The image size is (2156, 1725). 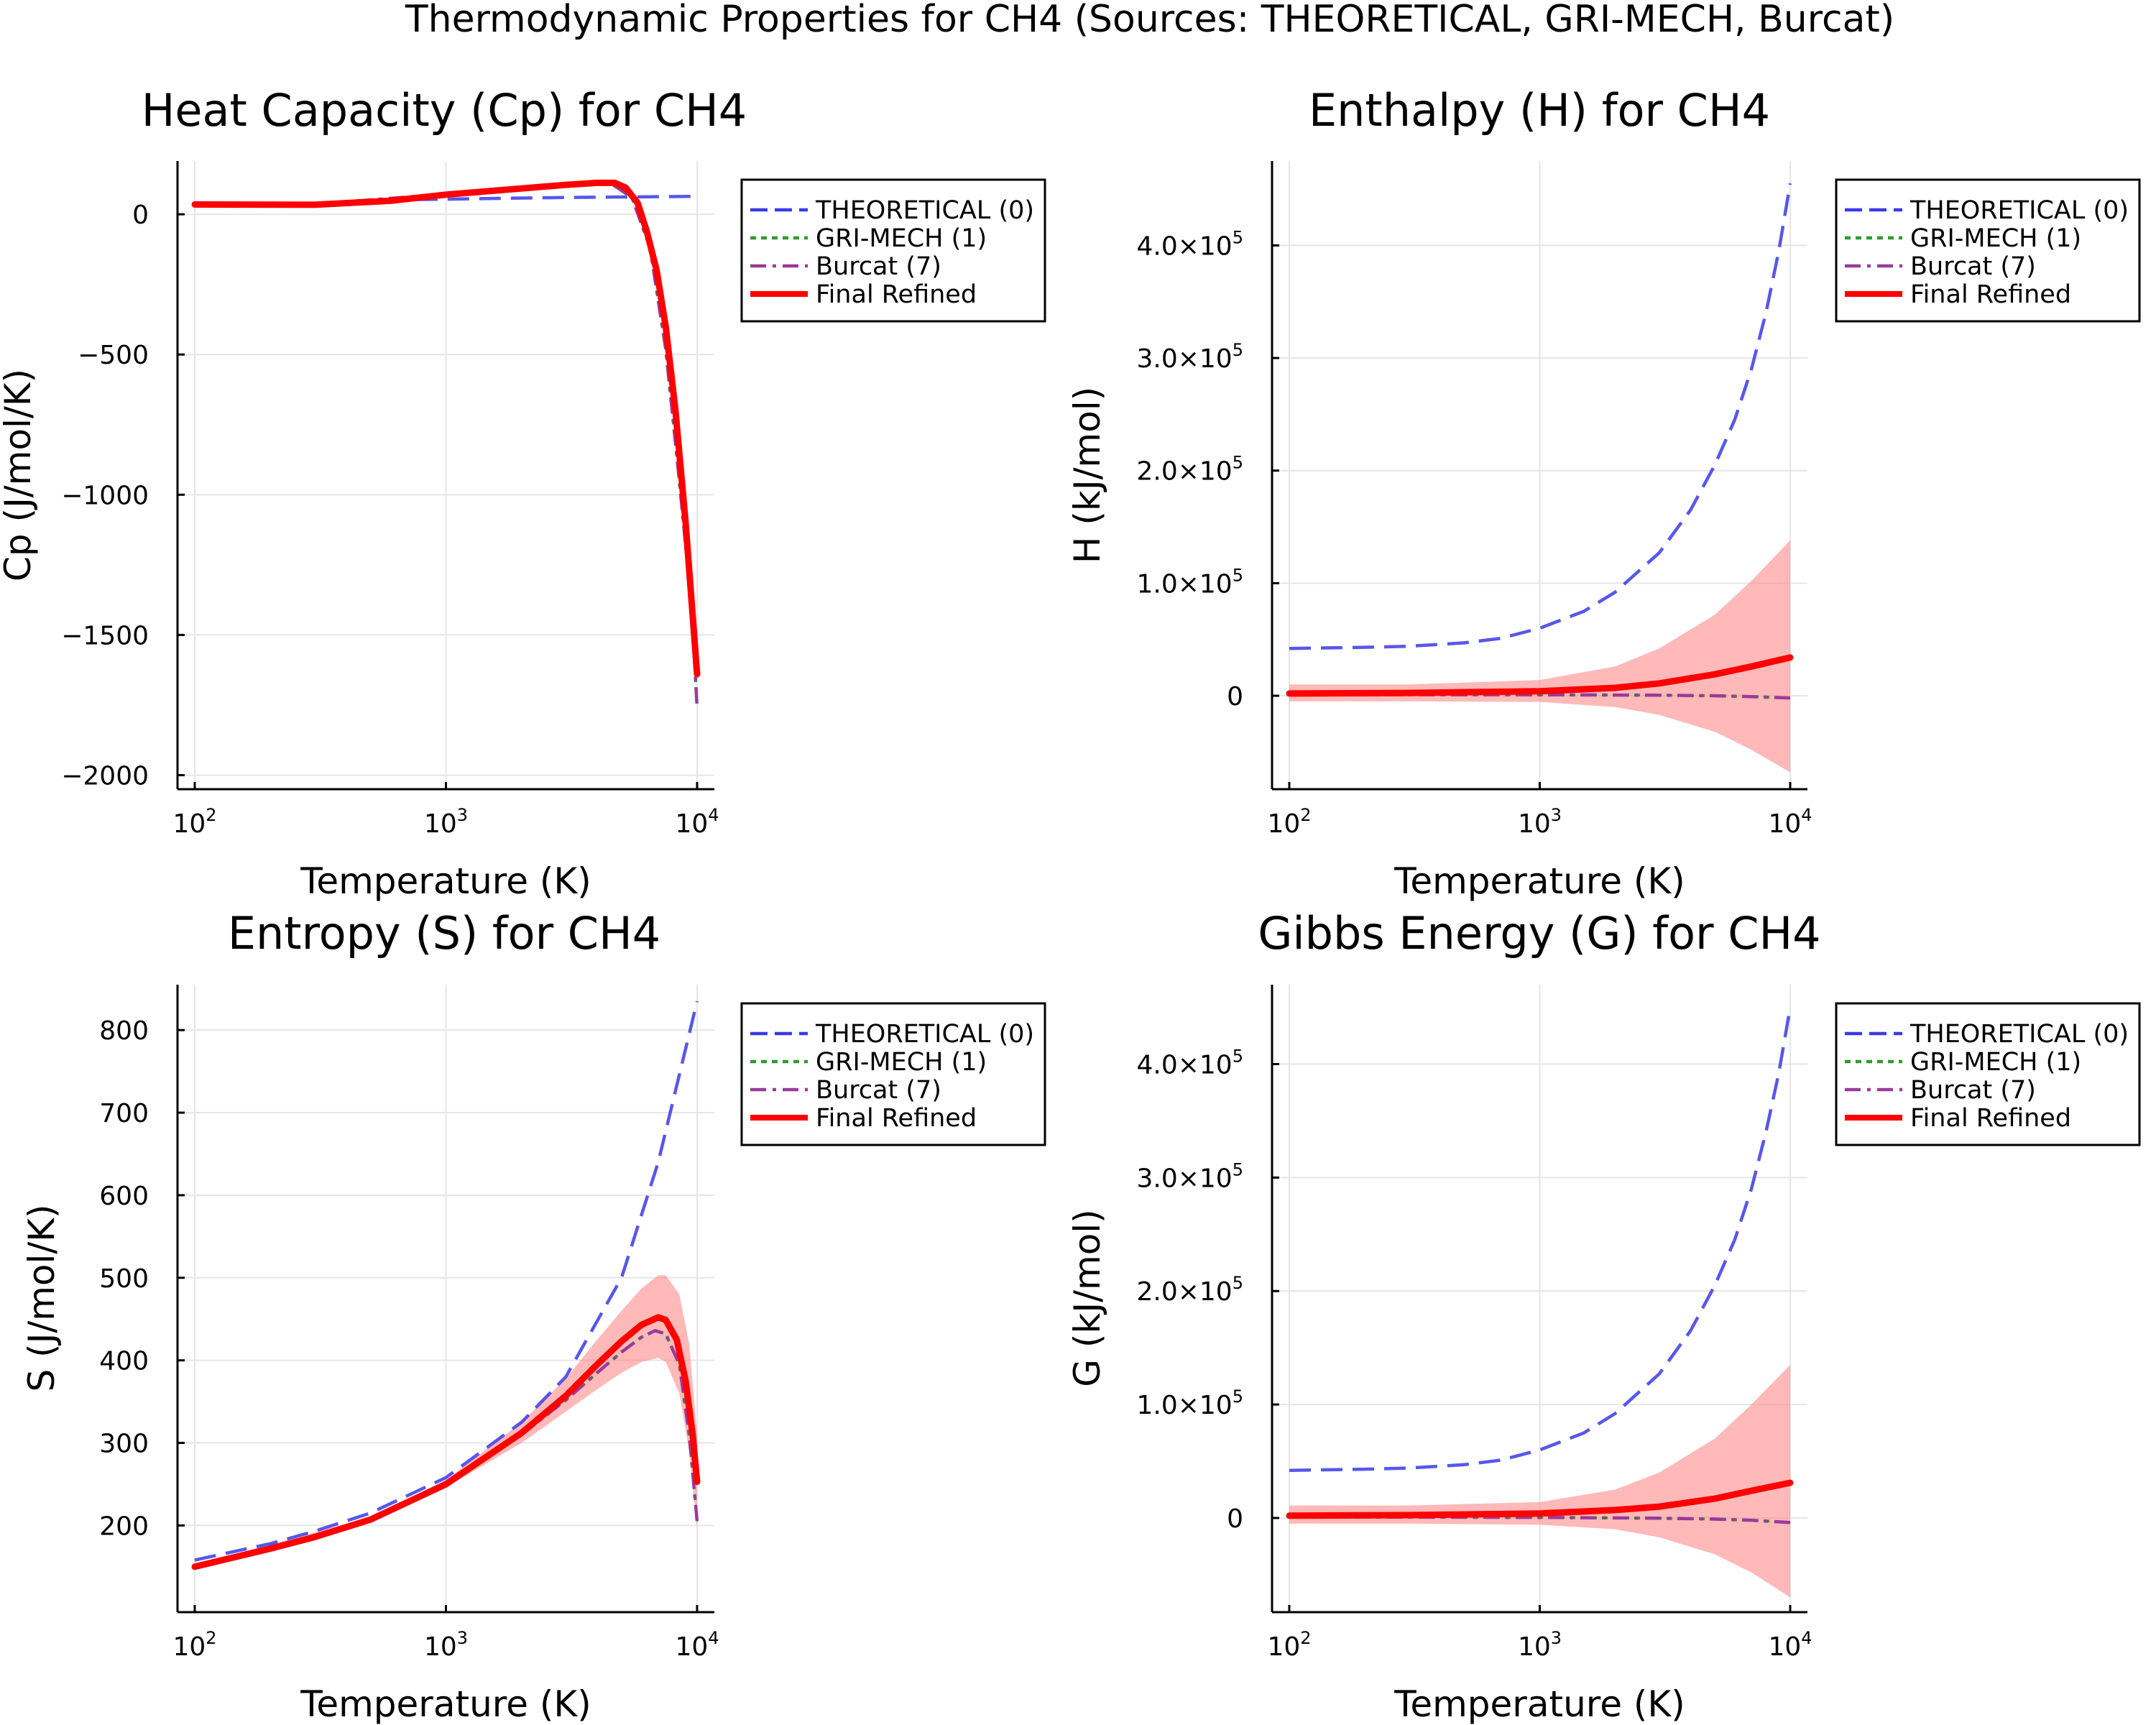 What do you see at coordinates (113, 355) in the screenshot?
I see `y-tick-label: −500` at bounding box center [113, 355].